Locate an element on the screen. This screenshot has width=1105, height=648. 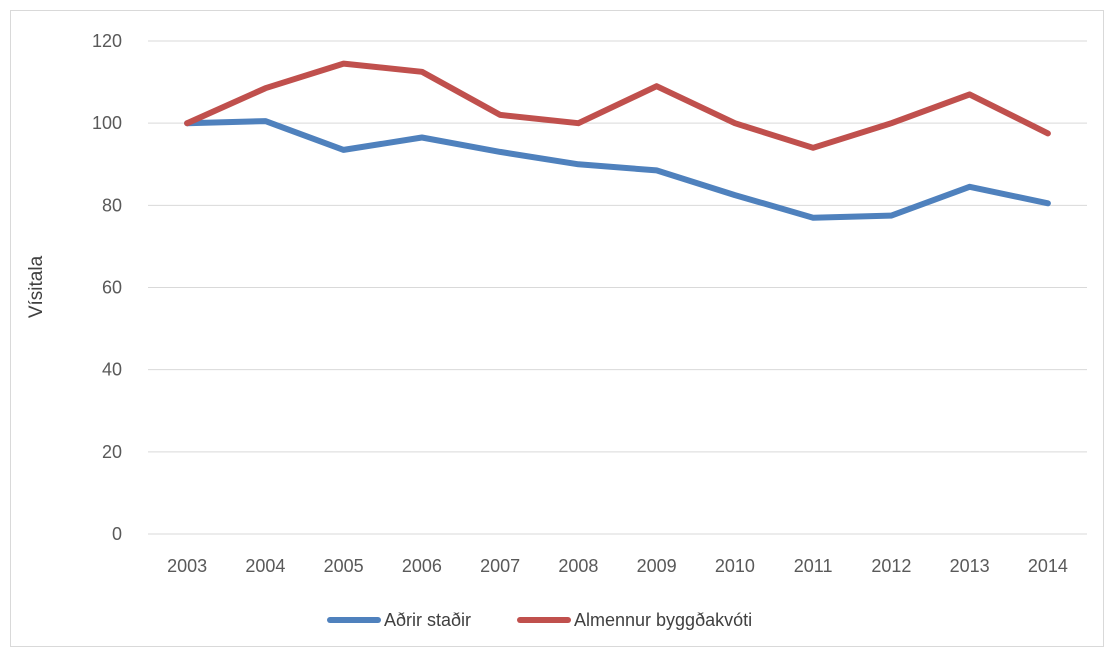
y-tick-label: 20 is located at coordinates (112, 452).